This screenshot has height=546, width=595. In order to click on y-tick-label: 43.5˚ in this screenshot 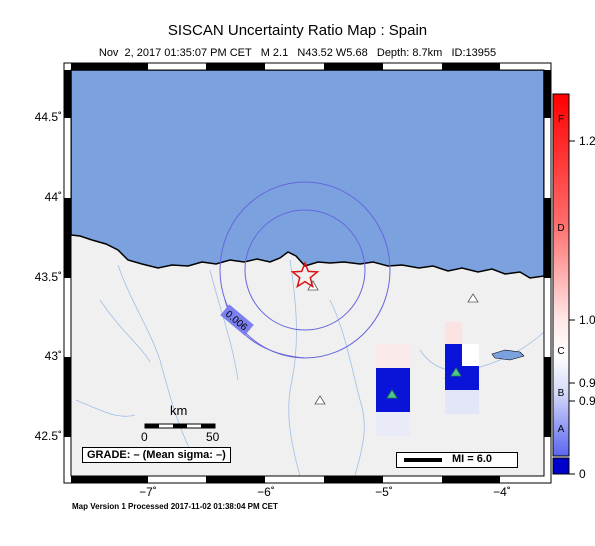, I will do `click(48, 277)`.